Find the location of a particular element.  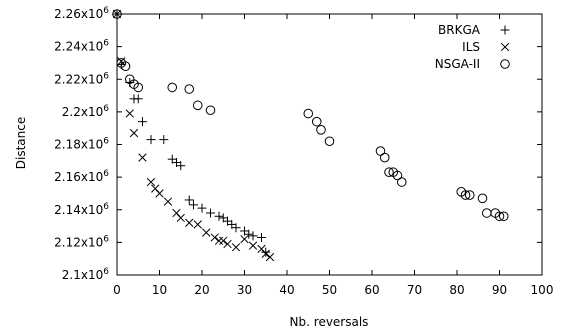

y-axis-title: Distance is located at coordinates (21, 143).